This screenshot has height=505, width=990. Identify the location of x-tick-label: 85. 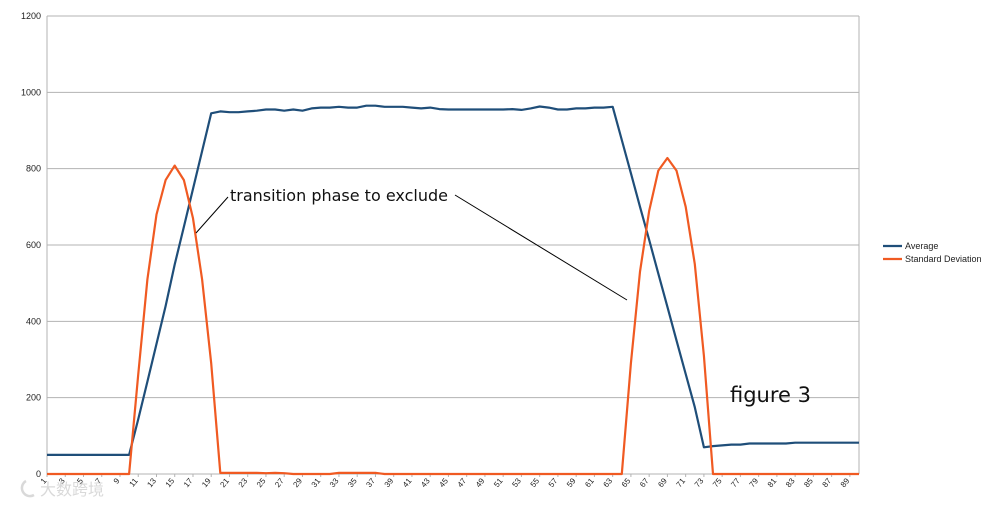
(808, 482).